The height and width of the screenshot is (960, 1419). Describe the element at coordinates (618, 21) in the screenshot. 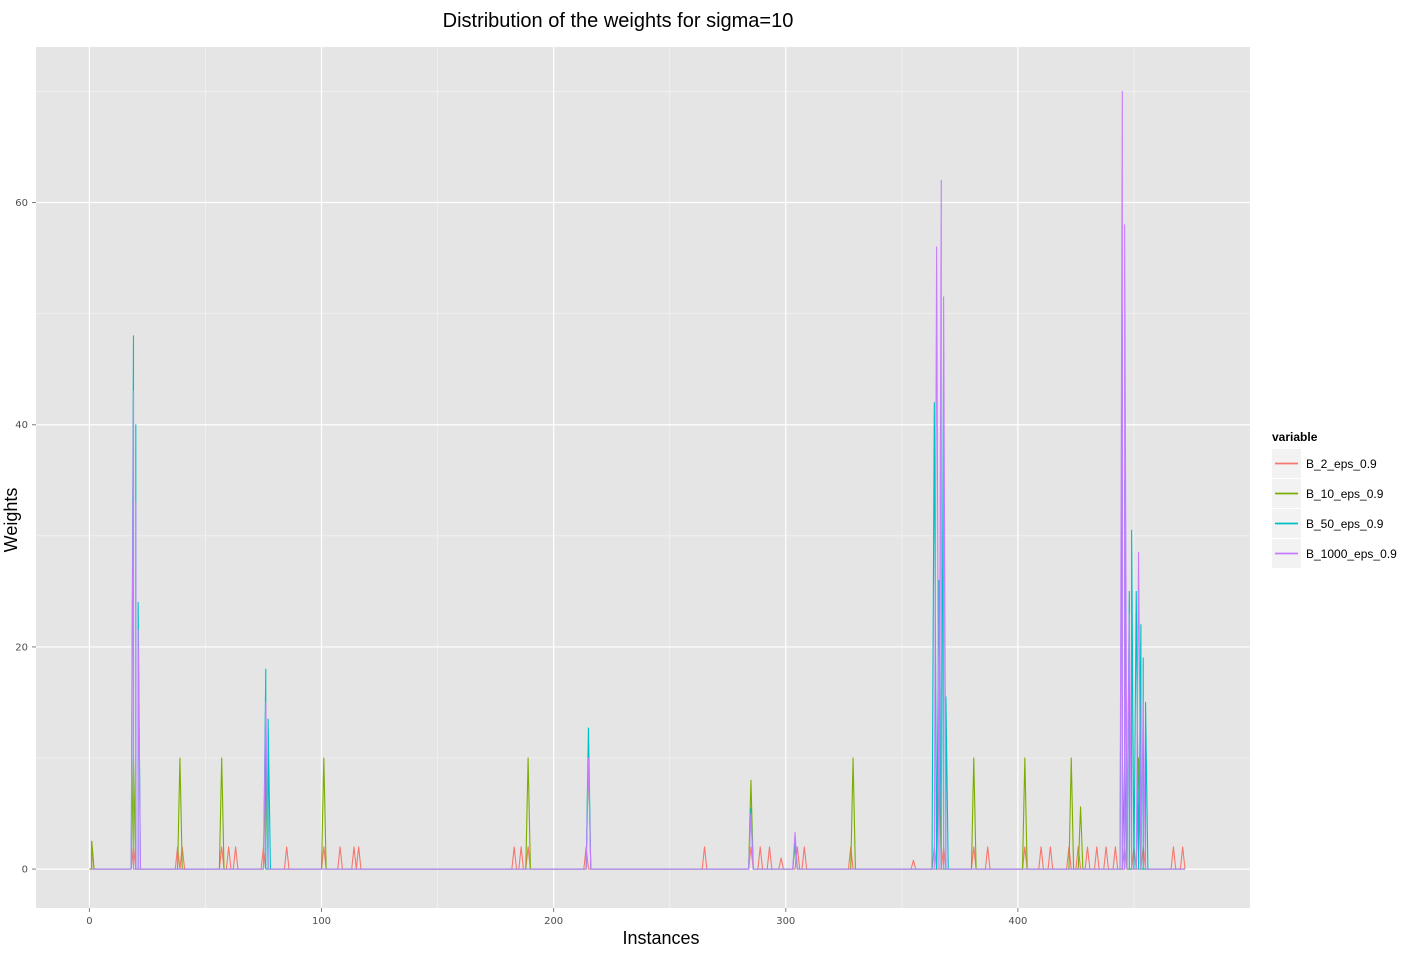

I see `chart-title: Distribution of the weights for sigma=10` at that location.